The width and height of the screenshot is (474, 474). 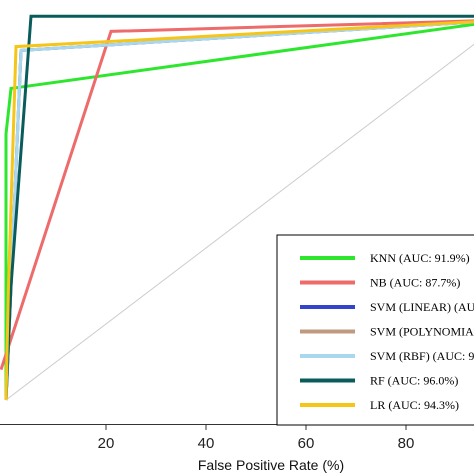 I want to click on x-tick-label: 80, so click(x=406, y=443).